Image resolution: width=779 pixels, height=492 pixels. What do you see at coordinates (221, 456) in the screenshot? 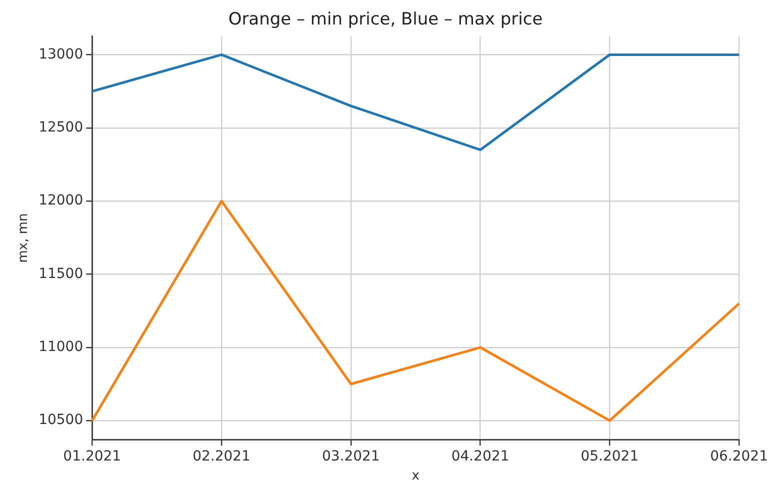
I see `x-tick-label: 02.2021` at bounding box center [221, 456].